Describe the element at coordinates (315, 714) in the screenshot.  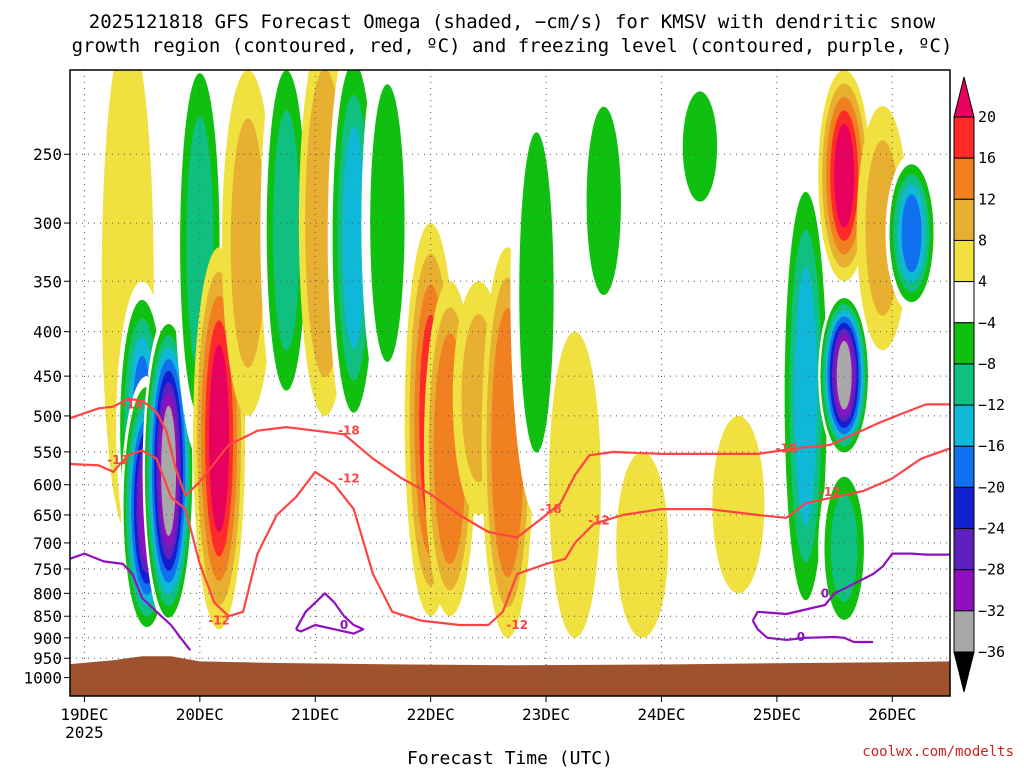
I see `x-tick-label-21DEC: 21DEC` at that location.